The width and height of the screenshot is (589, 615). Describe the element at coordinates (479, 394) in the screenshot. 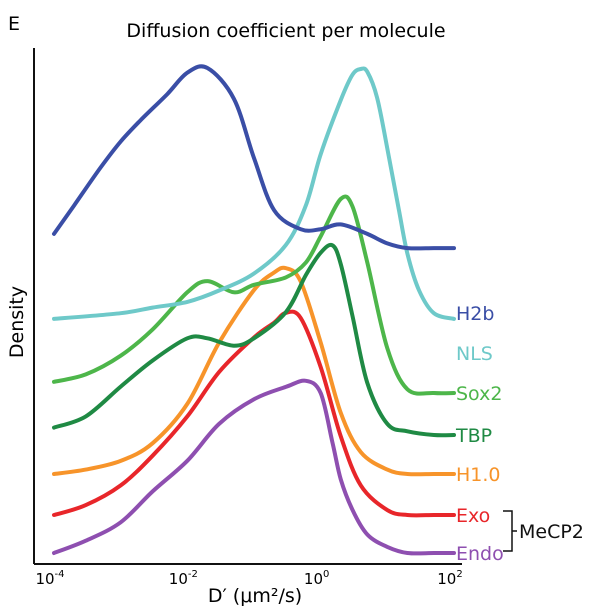

I see `series-label-sox2: Sox2` at that location.